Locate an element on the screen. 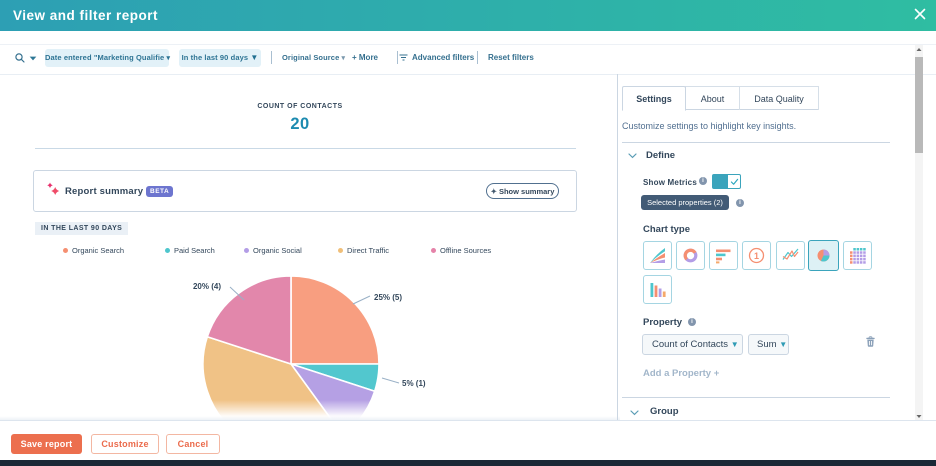 Image resolution: width=936 pixels, height=466 pixels. svg-text: 1 is located at coordinates (756, 256).